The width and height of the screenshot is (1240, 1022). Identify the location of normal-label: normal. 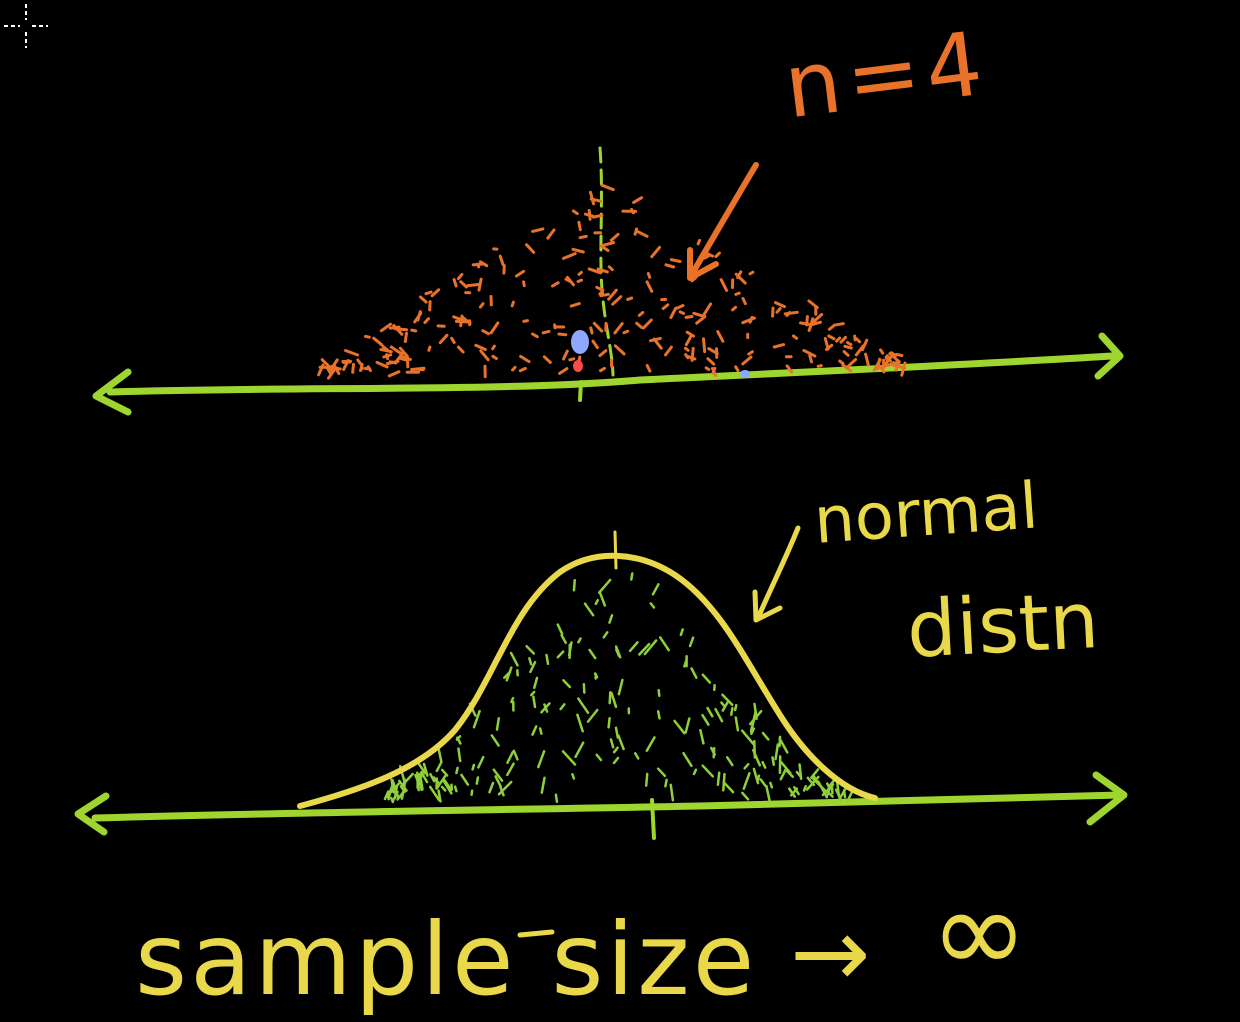
(926, 514).